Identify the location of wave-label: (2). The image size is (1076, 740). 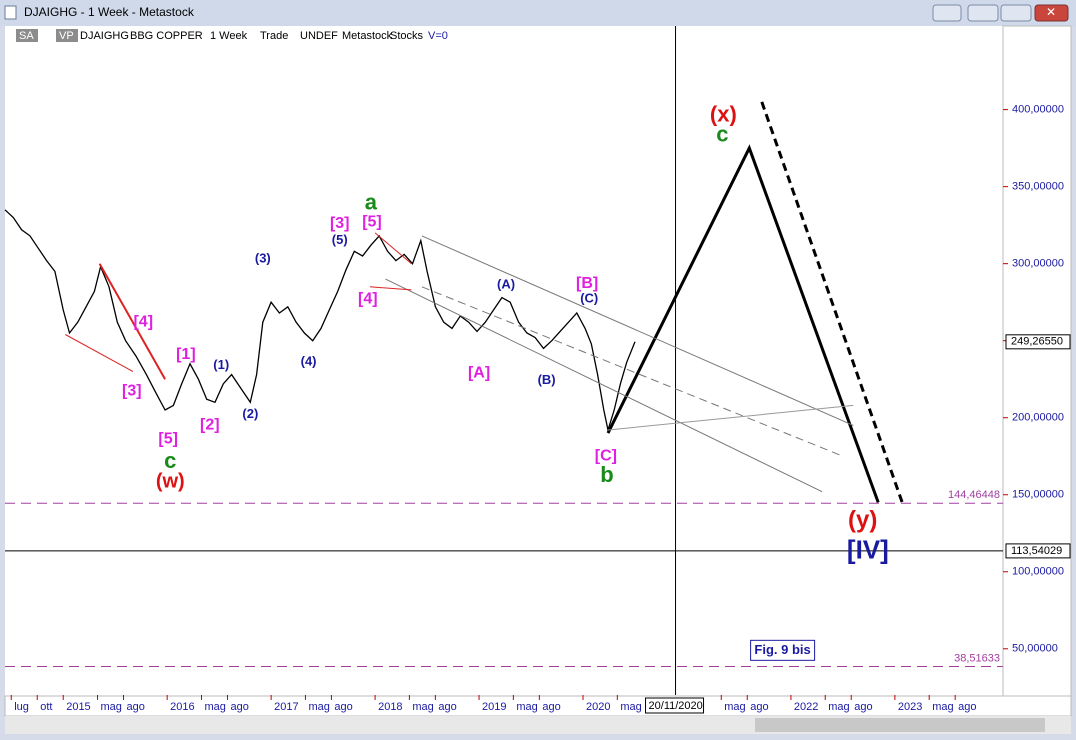
(250, 413).